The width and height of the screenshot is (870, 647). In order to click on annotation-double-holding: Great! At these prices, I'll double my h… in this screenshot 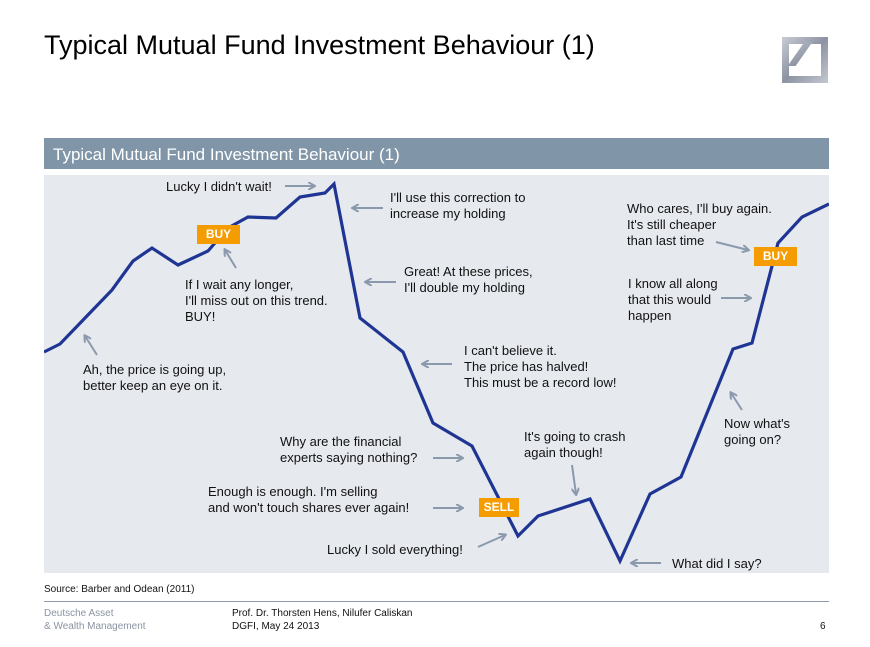, I will do `click(468, 279)`.